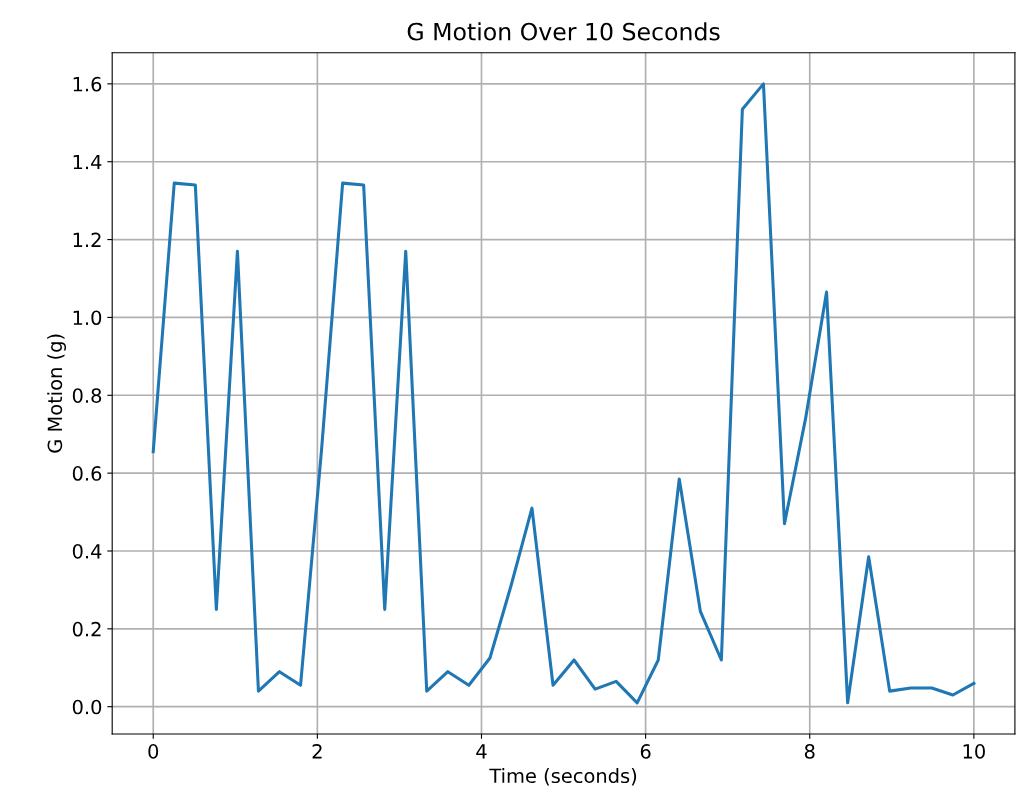 Image resolution: width=1020 pixels, height=811 pixels. Describe the element at coordinates (563, 777) in the screenshot. I see `x-axis-title: Time (seconds)` at that location.